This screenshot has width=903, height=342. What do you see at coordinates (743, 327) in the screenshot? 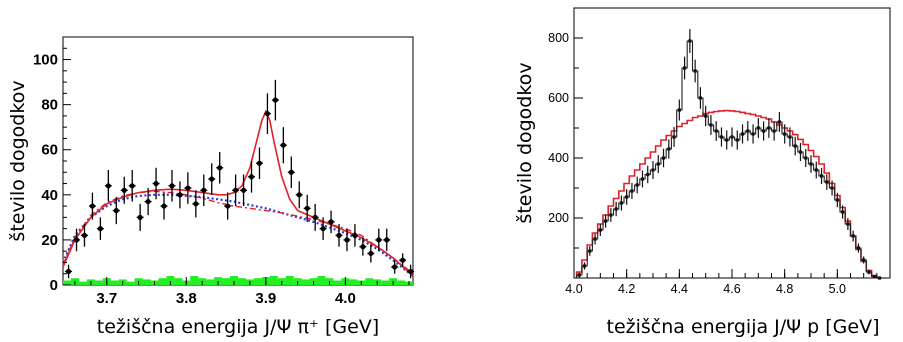
I see `right-x-axis-label: težiščna energija J/Ψ p [GeV]` at bounding box center [743, 327].